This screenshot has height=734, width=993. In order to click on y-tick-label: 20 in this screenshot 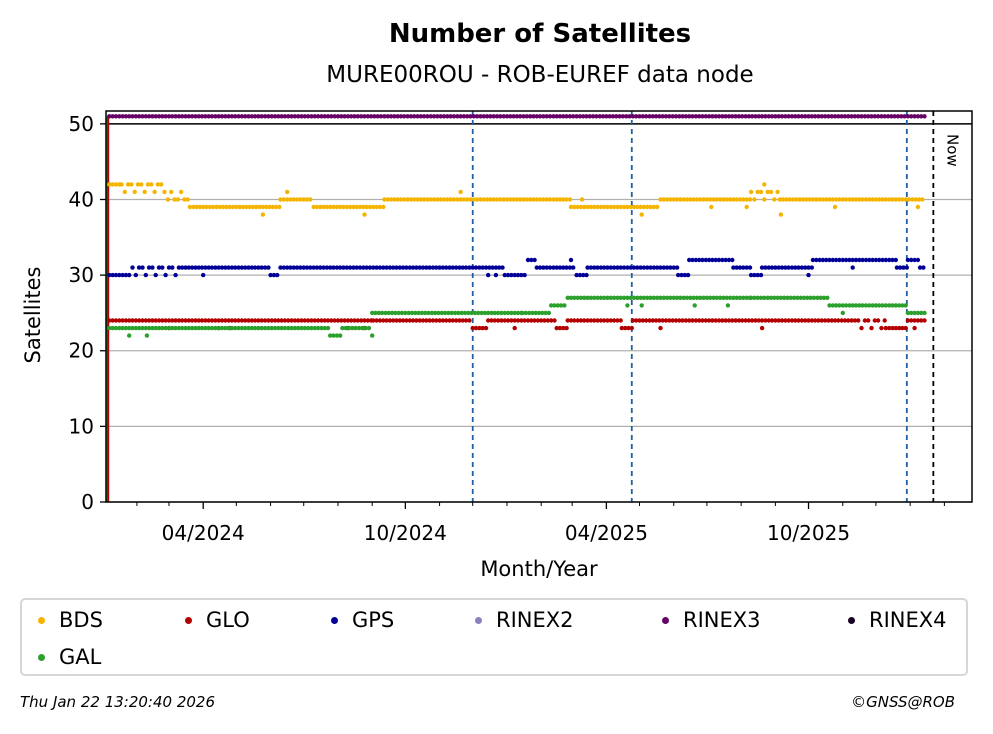, I will do `click(81, 351)`.